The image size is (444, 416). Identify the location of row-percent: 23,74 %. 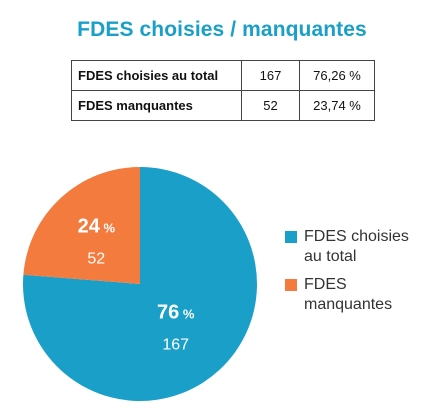
(337, 105).